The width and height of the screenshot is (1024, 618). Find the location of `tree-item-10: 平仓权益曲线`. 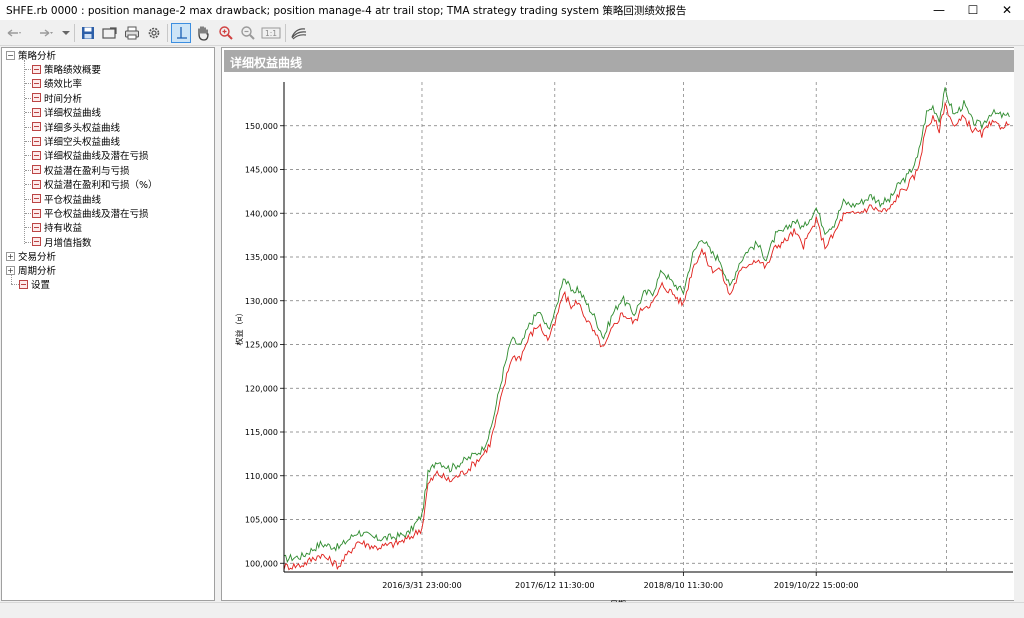

tree-item-10: 平仓权益曲线 is located at coordinates (66, 199).